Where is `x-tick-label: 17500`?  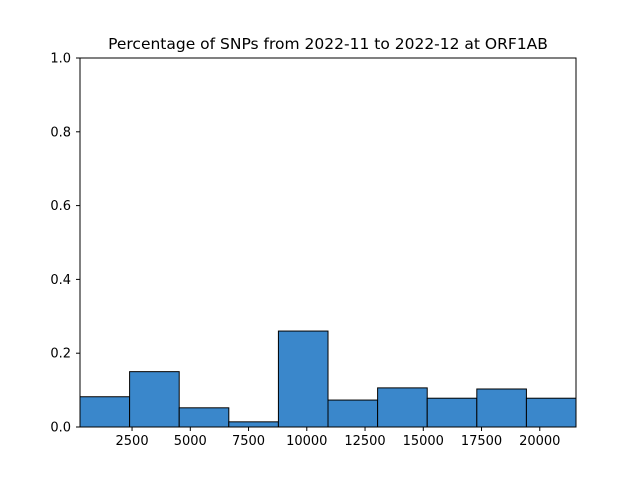 x-tick-label: 17500 is located at coordinates (481, 441).